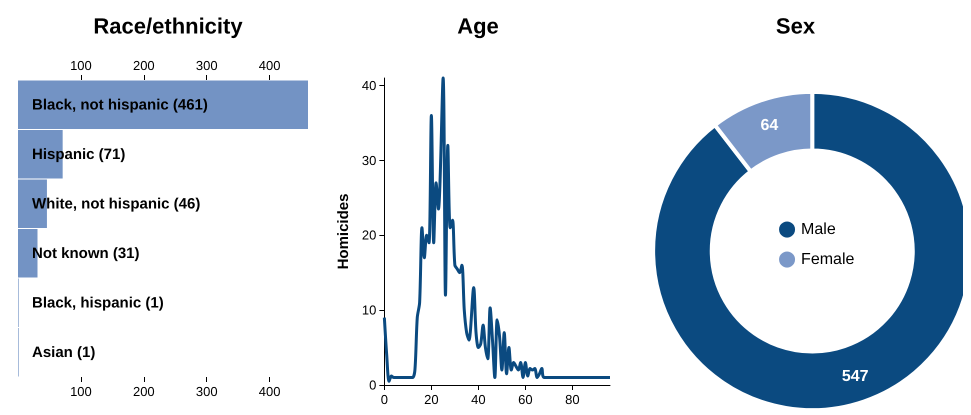  What do you see at coordinates (769, 125) in the screenshot?
I see `data-label: 64` at bounding box center [769, 125].